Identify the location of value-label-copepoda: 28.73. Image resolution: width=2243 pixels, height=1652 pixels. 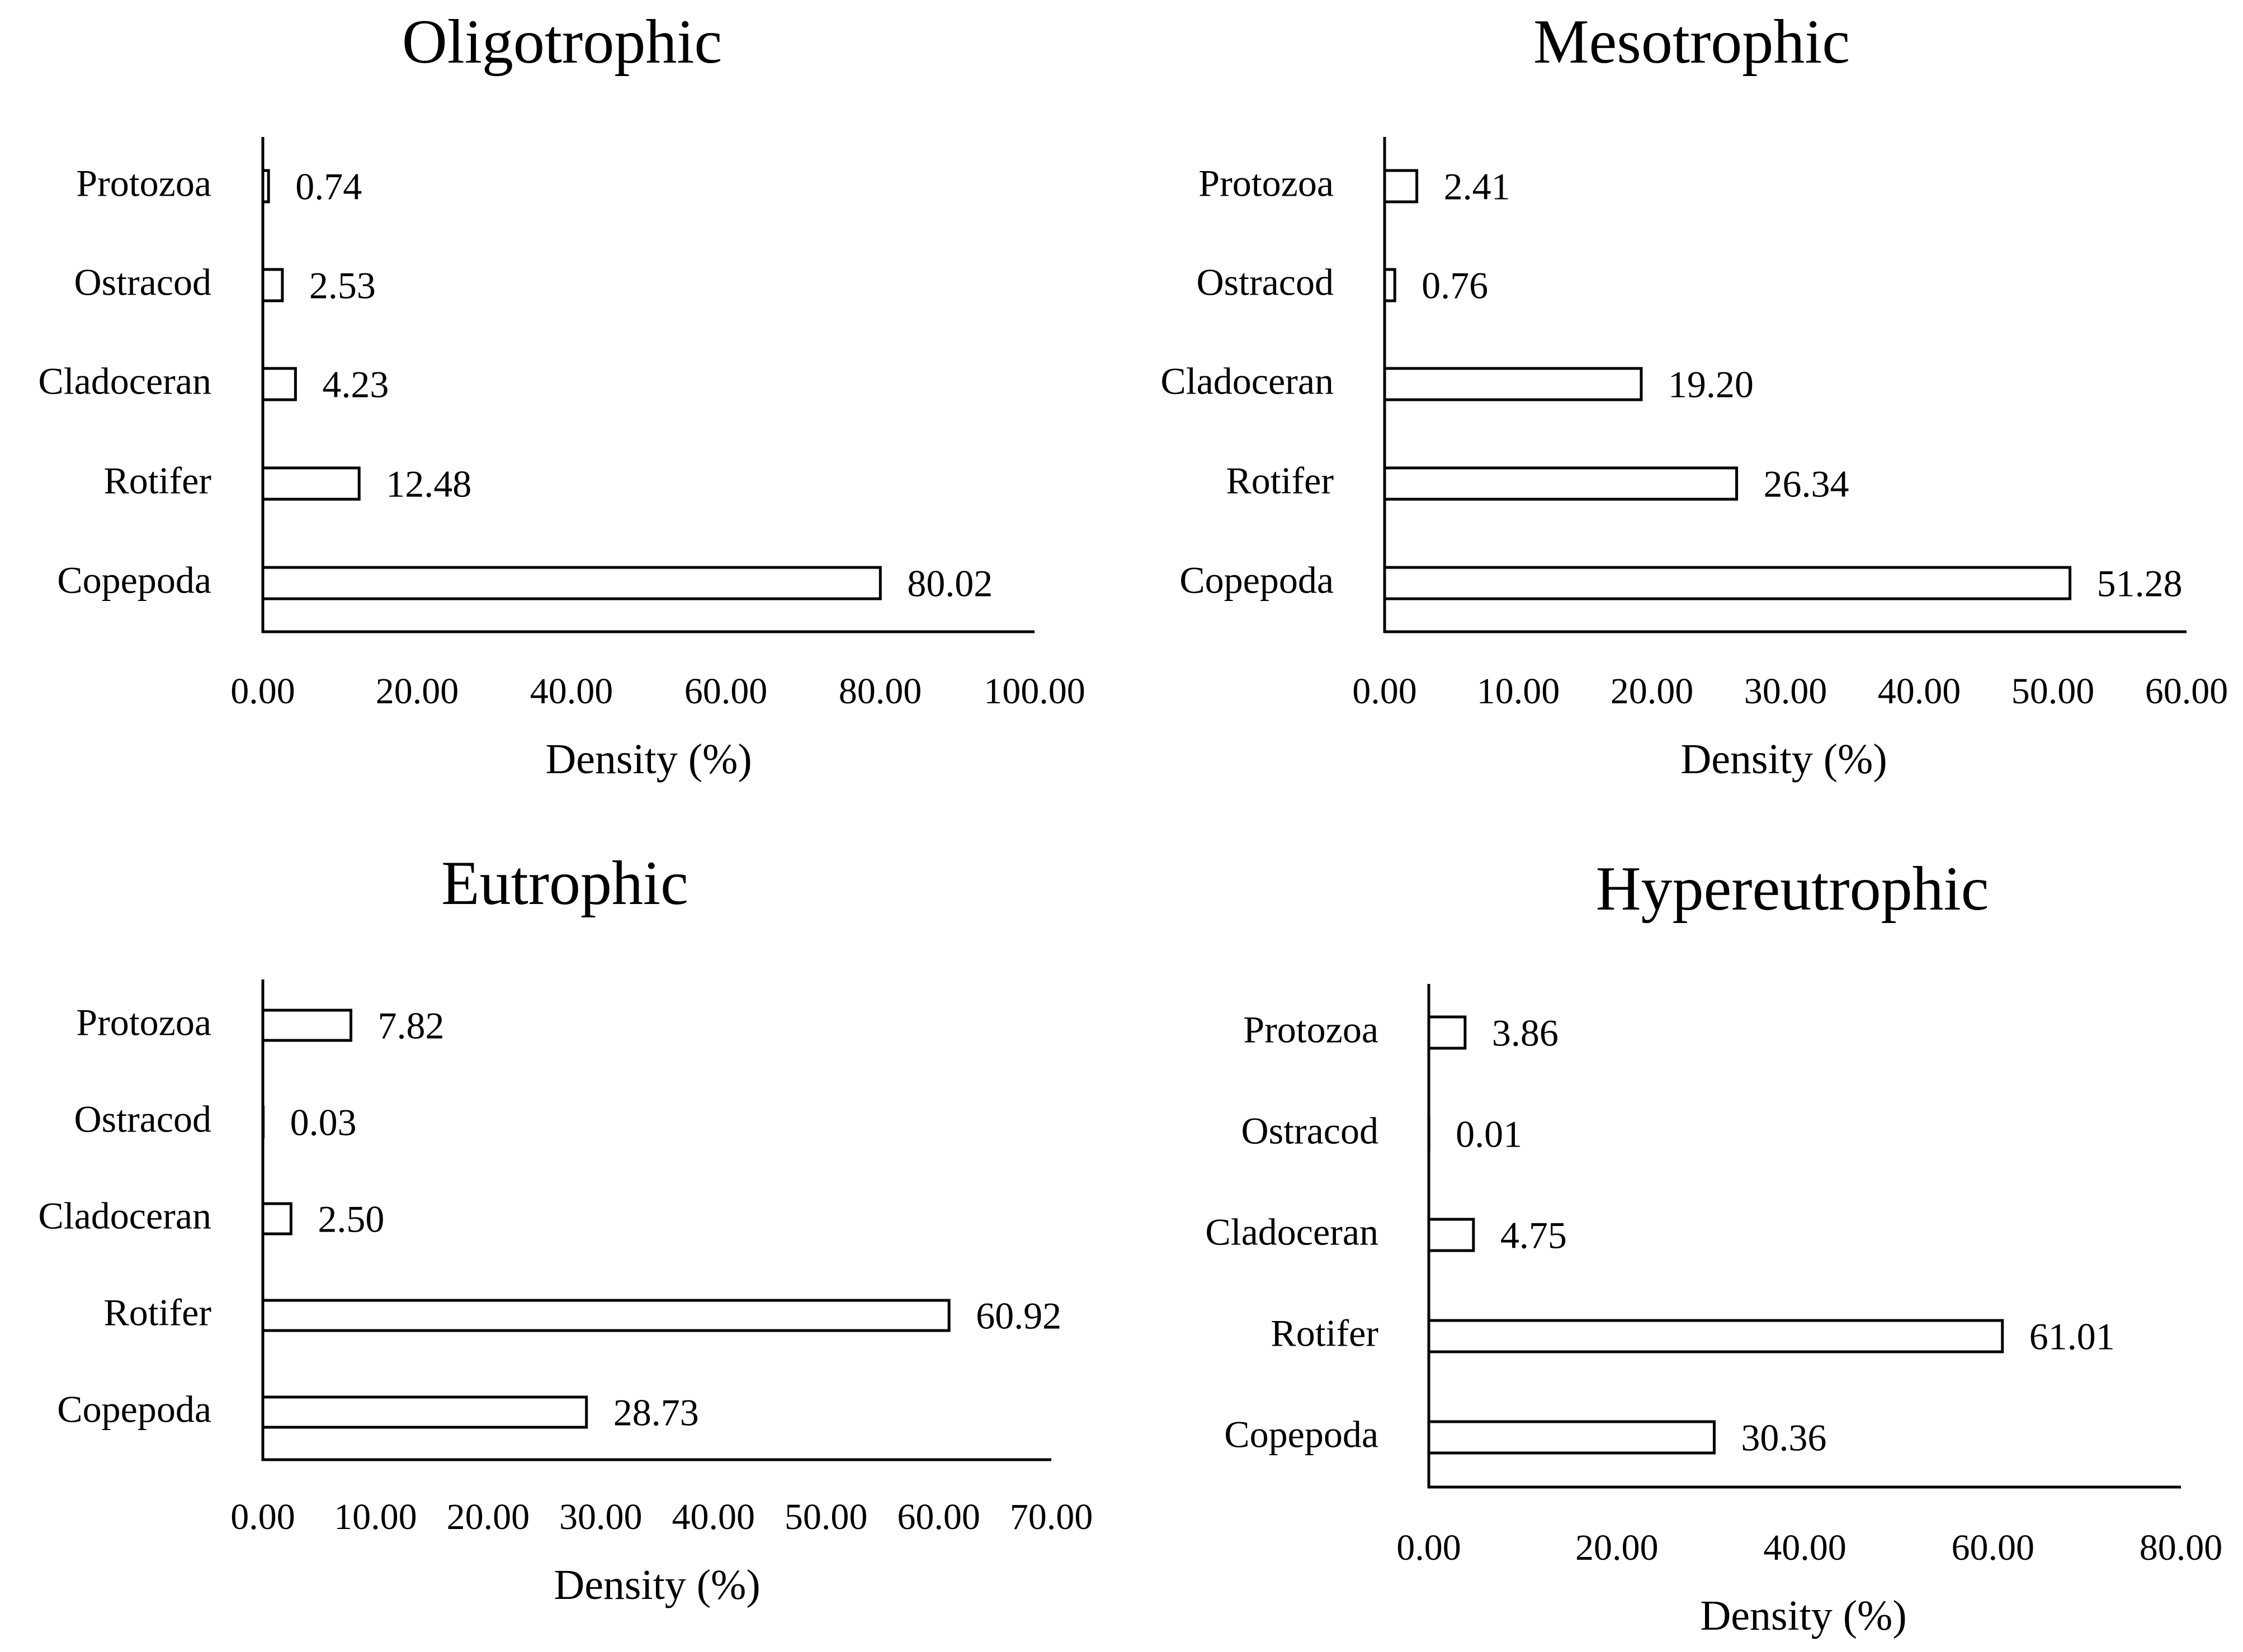
(656, 1412).